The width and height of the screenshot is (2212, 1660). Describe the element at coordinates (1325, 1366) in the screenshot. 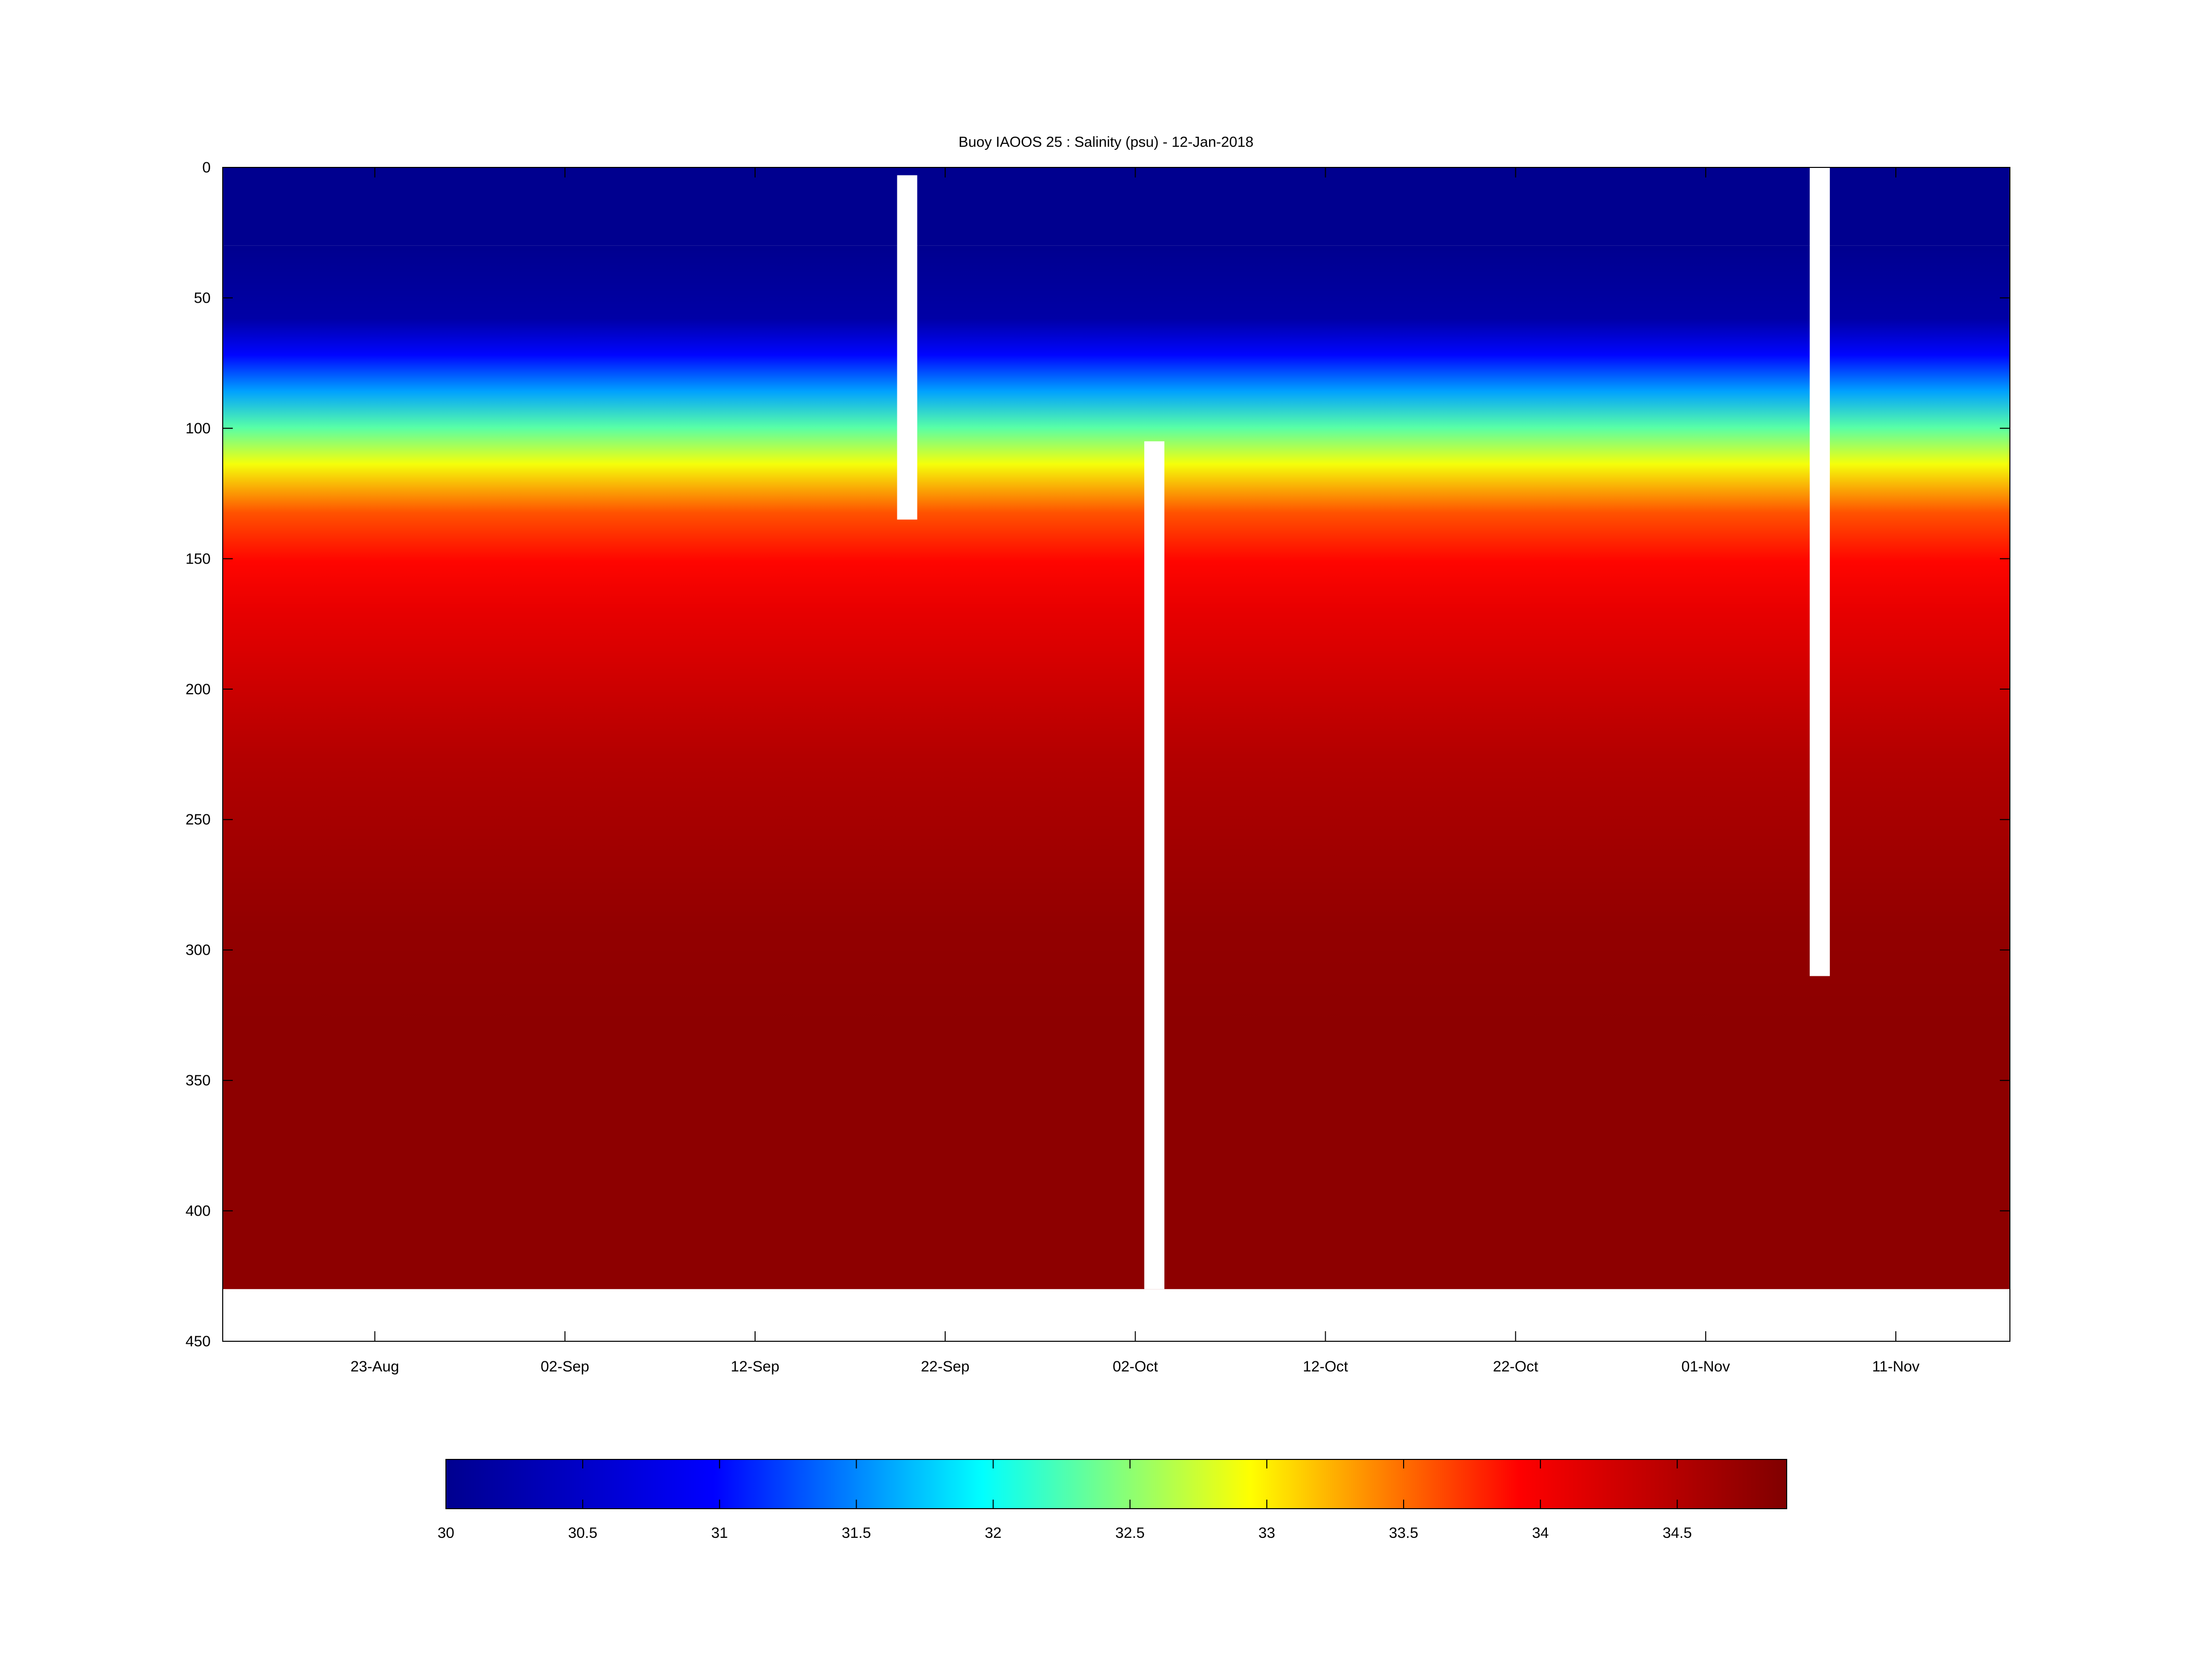

I see `x-tick-label: 12-Oct` at that location.